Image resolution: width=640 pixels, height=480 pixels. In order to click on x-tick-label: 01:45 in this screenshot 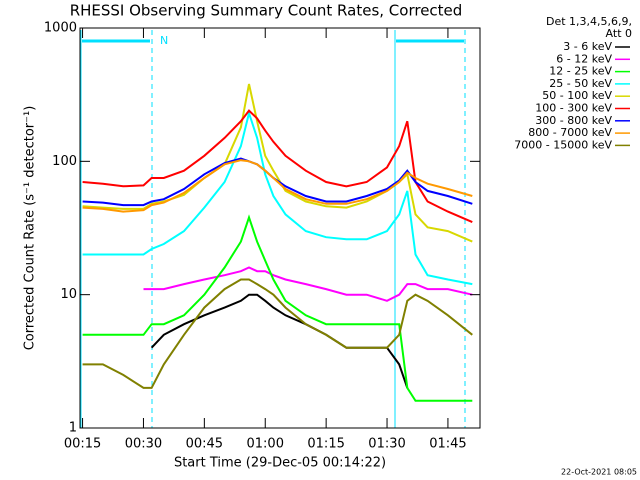, I will do `click(447, 444)`.